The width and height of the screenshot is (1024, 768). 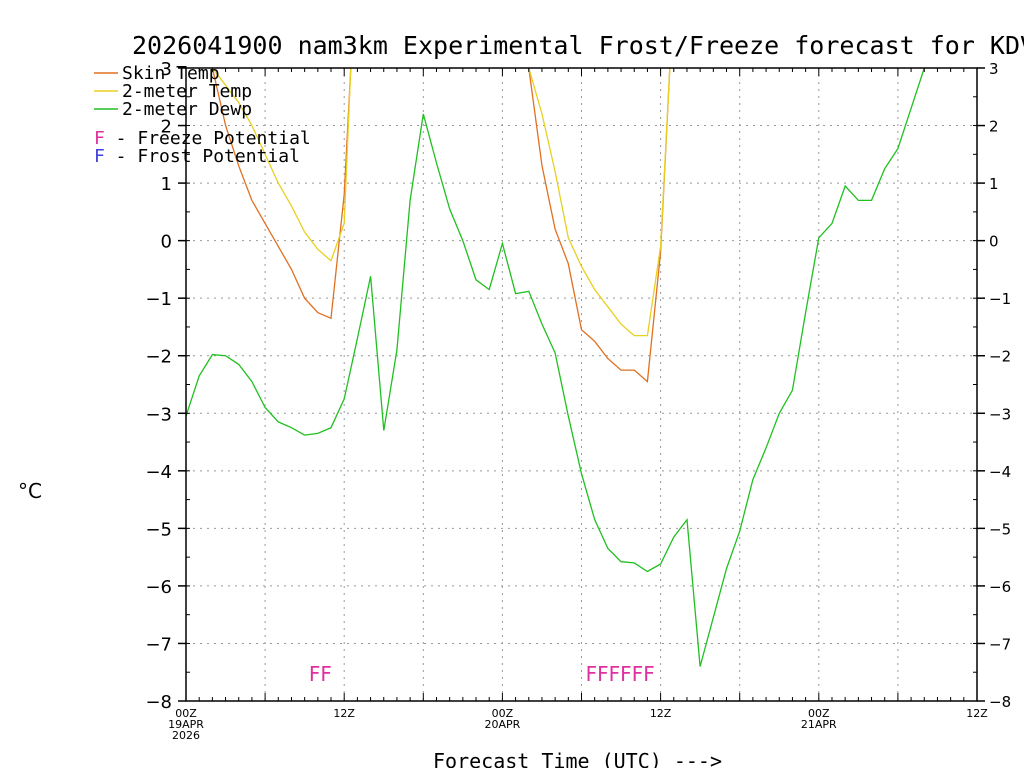 What do you see at coordinates (1000, 587) in the screenshot?
I see `y-tick-label-right: −6` at bounding box center [1000, 587].